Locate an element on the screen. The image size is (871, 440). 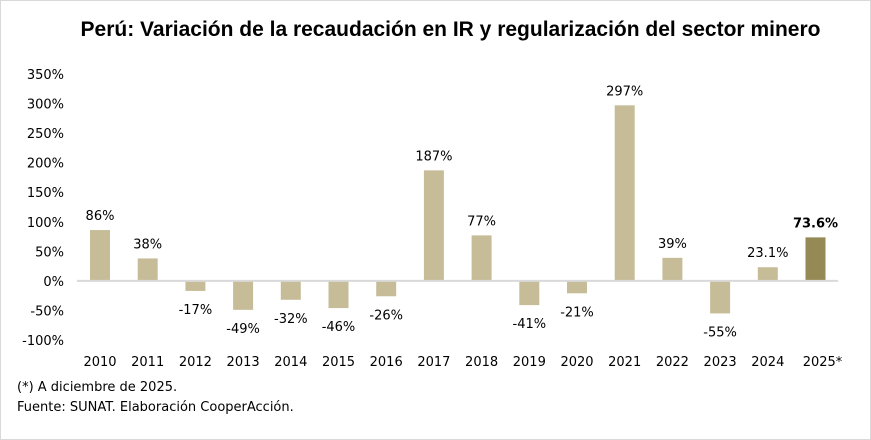
data-label: 77% is located at coordinates (481, 221).